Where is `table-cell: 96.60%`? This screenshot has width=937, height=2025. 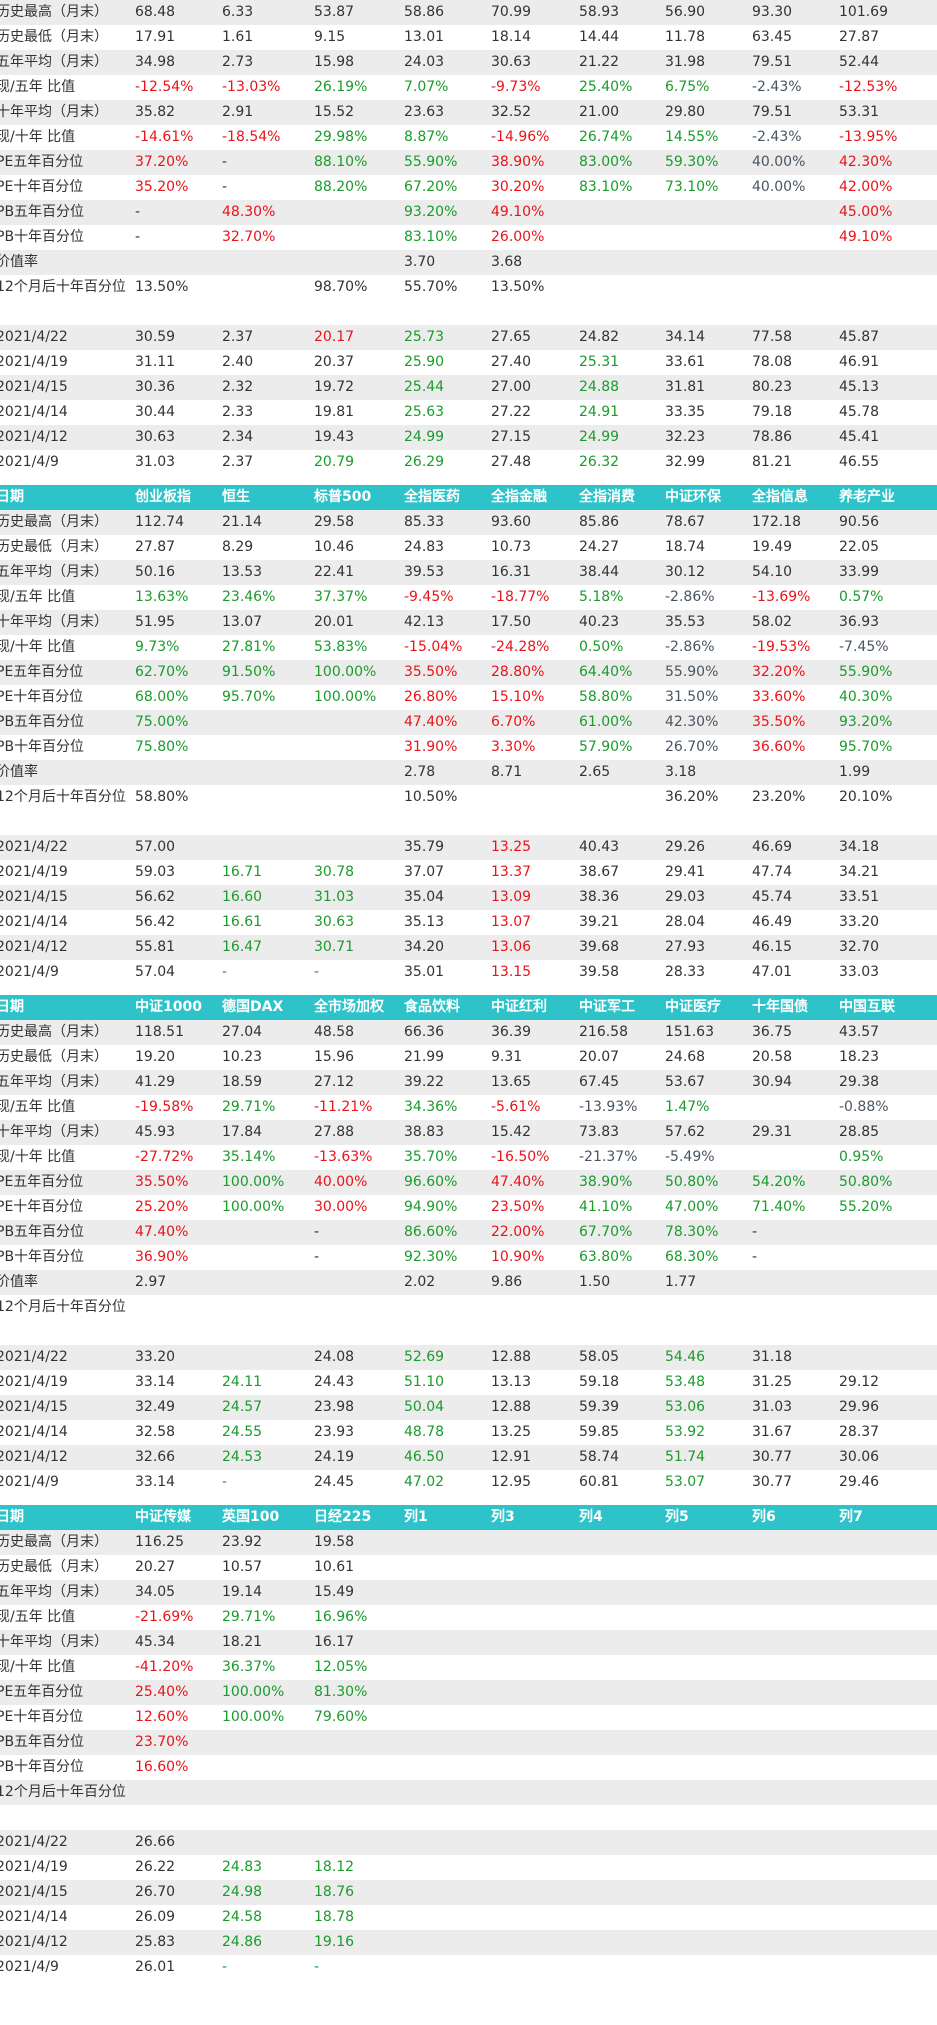
table-cell: 96.60% is located at coordinates (431, 1182).